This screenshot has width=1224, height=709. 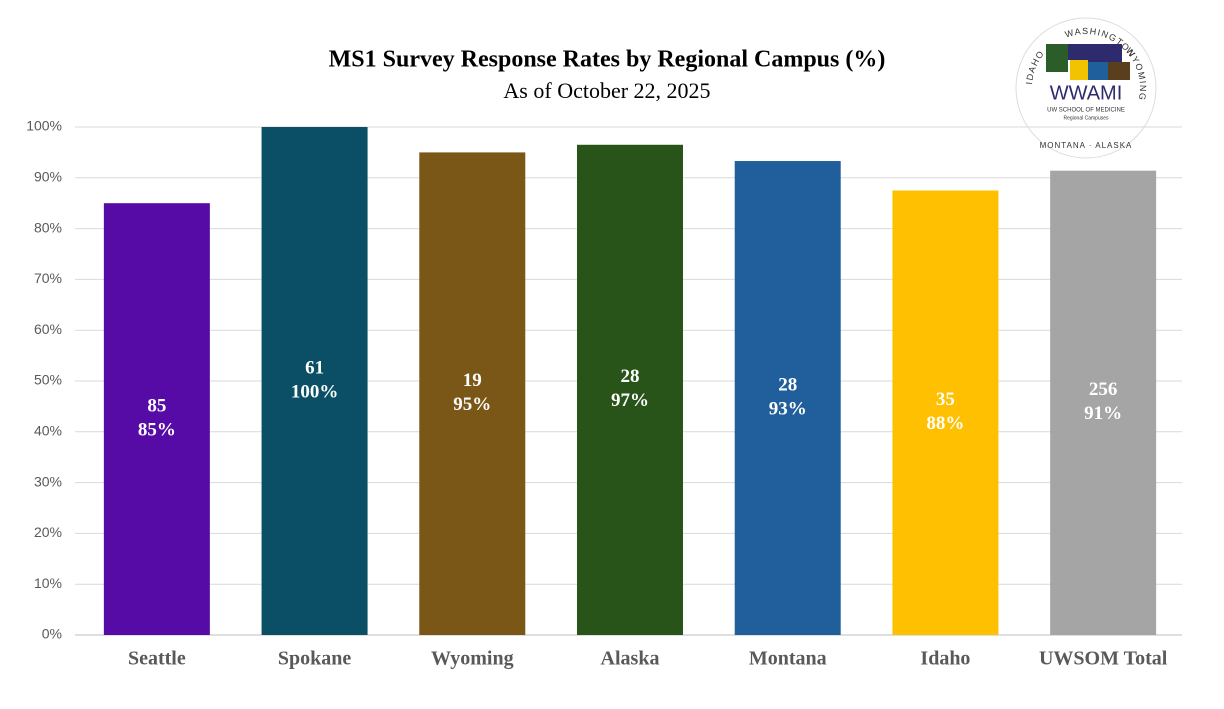 I want to click on x-tick-label: UWSOM Total, so click(x=1103, y=659).